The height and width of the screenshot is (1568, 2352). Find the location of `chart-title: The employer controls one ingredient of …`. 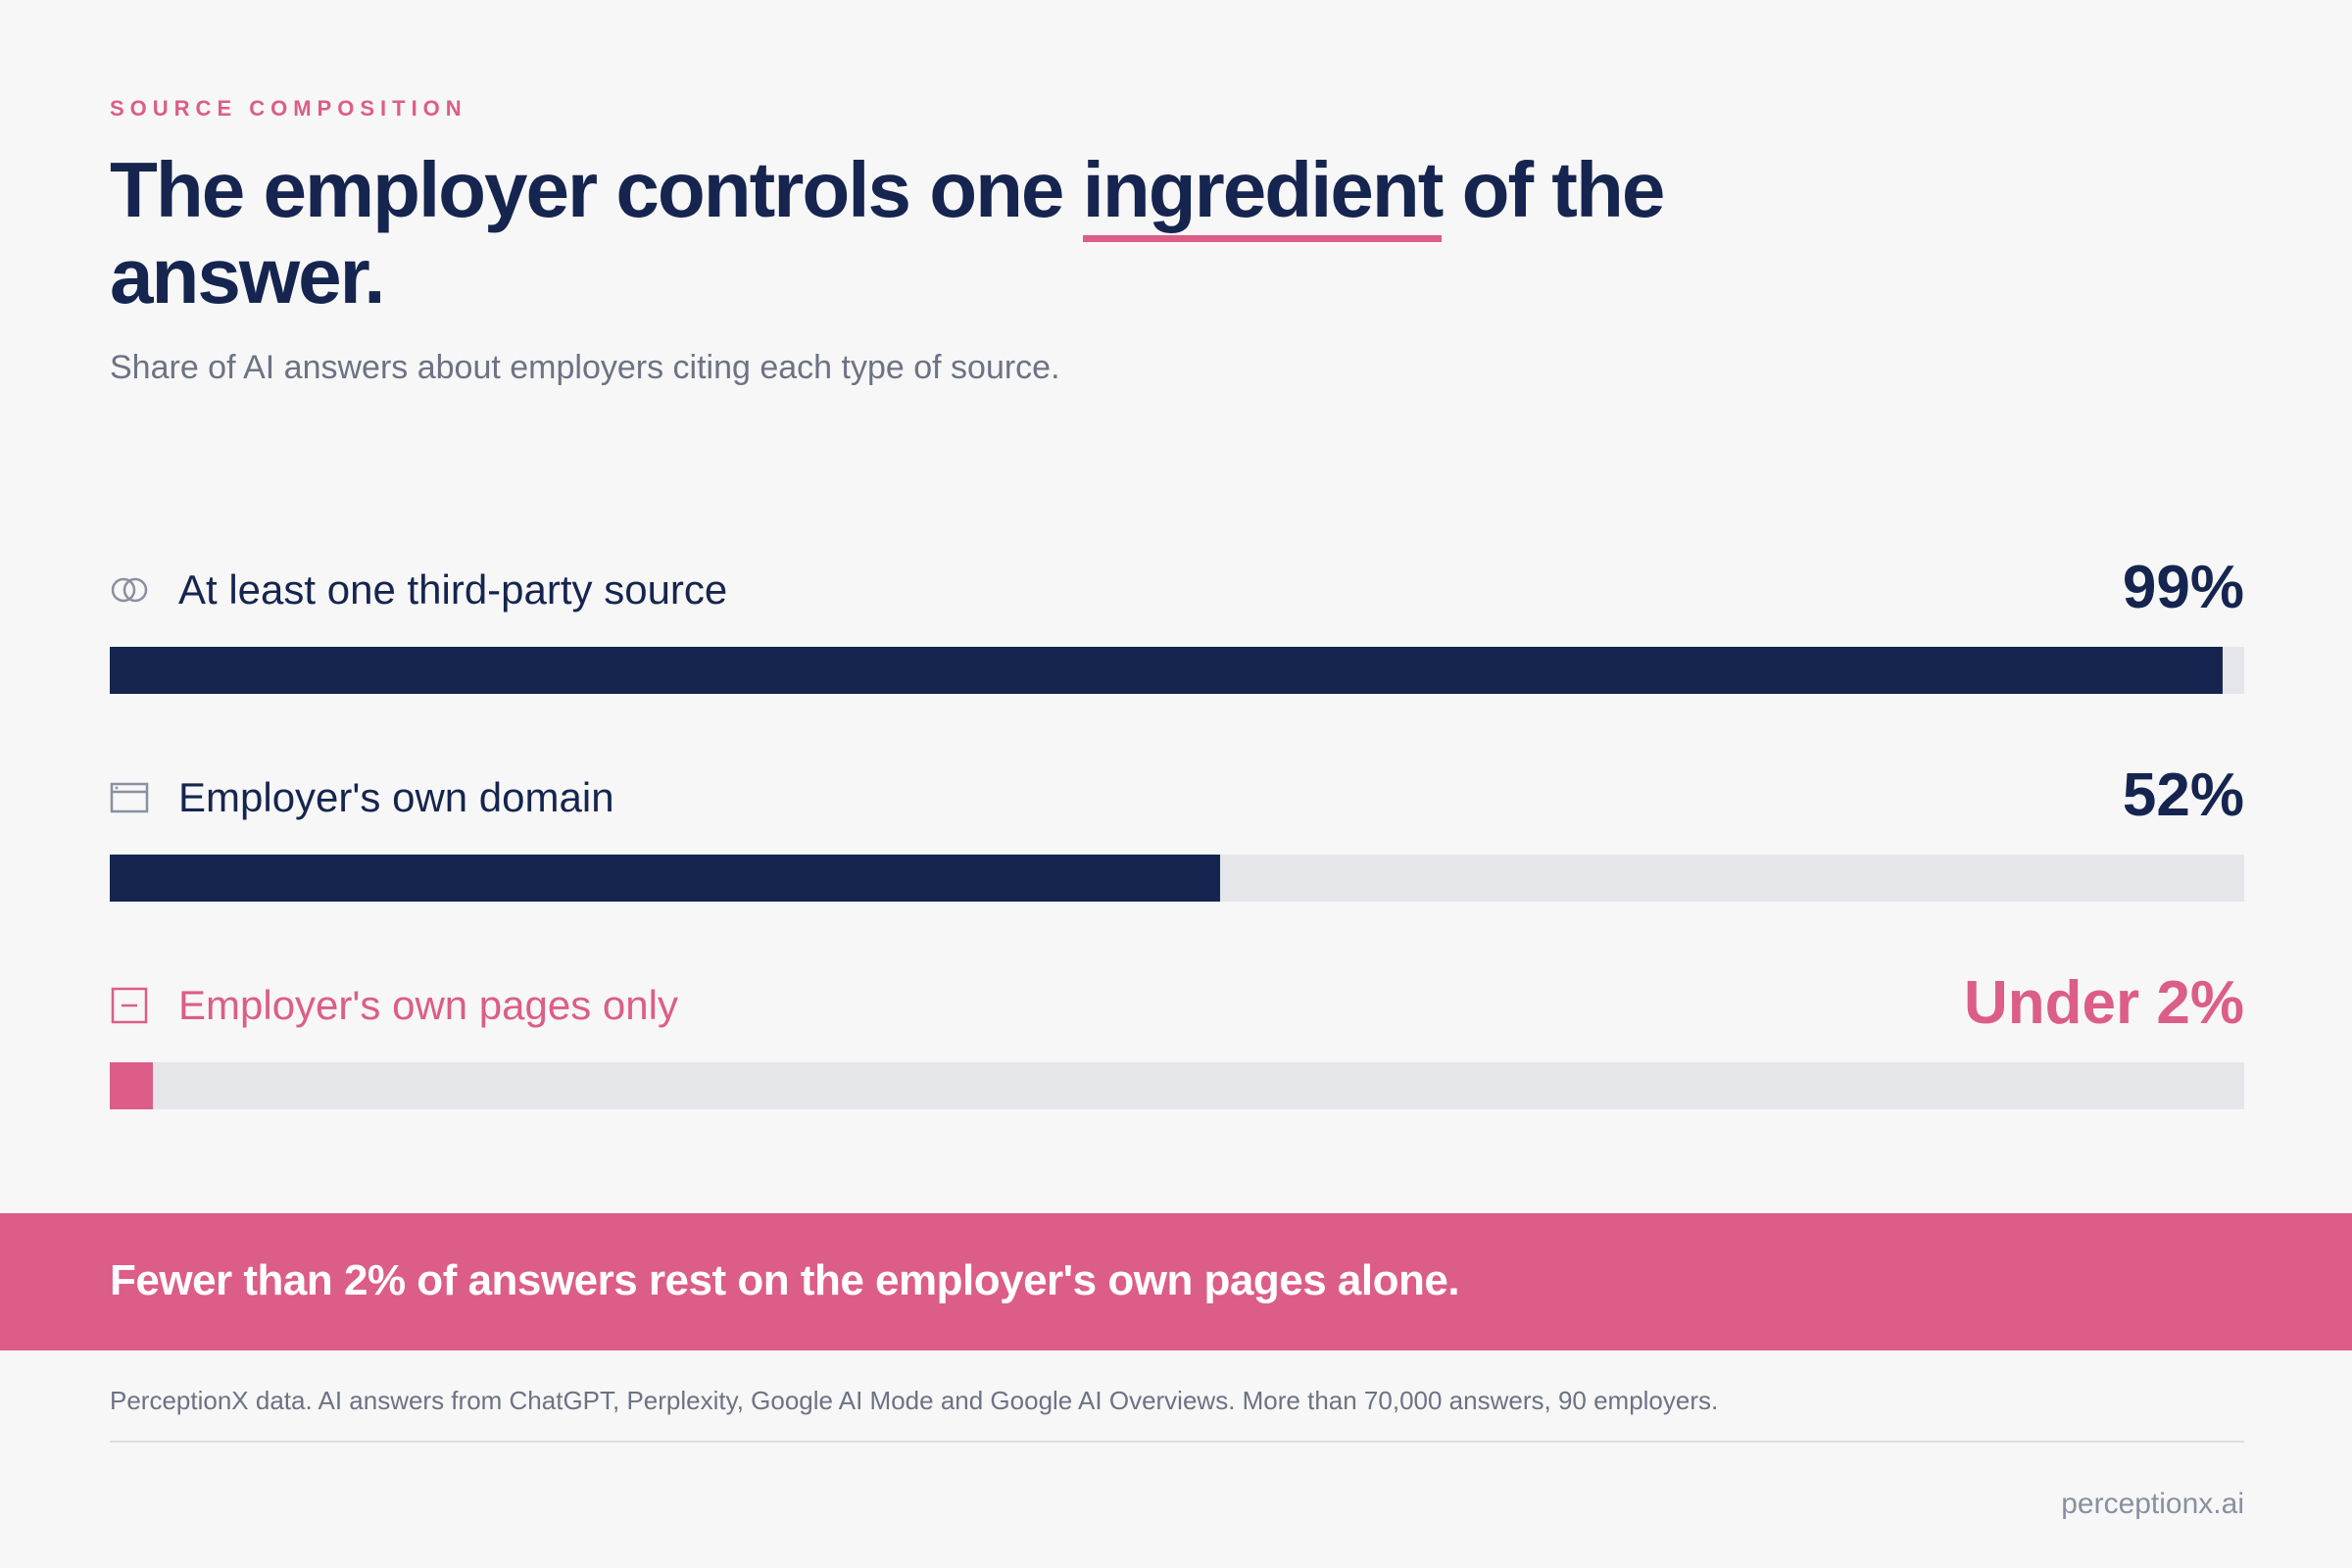

chart-title: The employer controls one ingredient of … is located at coordinates (894, 232).